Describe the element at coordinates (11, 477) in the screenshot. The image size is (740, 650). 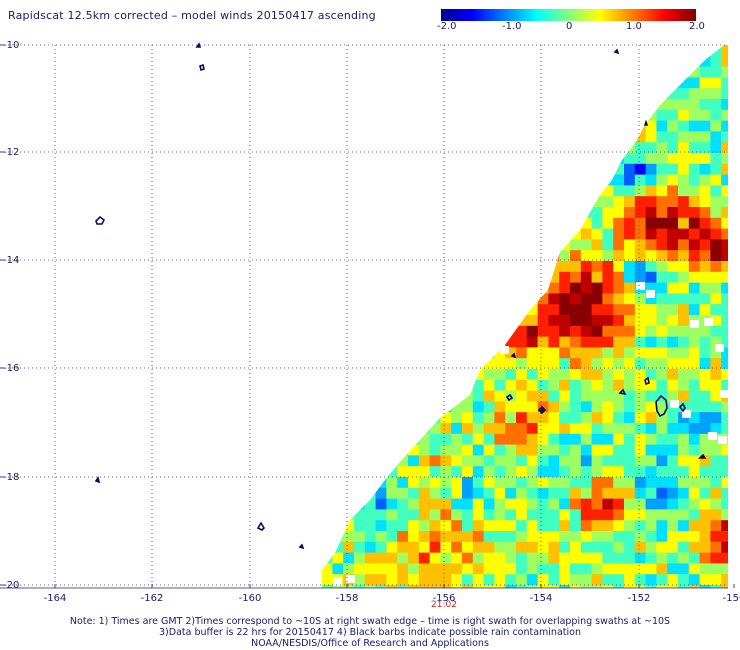
I see `y-tick-label: -18` at that location.